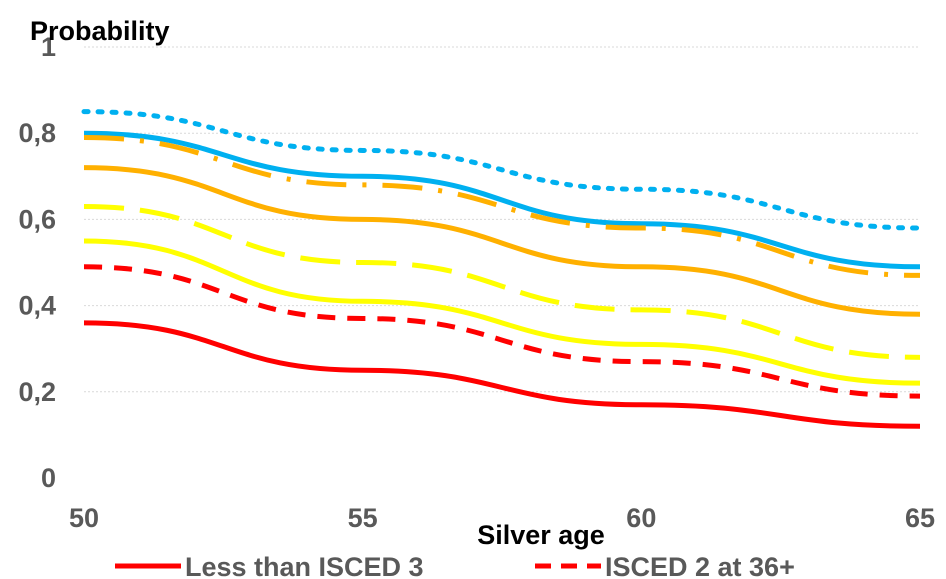 This screenshot has height=579, width=946. What do you see at coordinates (48, 478) in the screenshot?
I see `y-tick-label: 0` at bounding box center [48, 478].